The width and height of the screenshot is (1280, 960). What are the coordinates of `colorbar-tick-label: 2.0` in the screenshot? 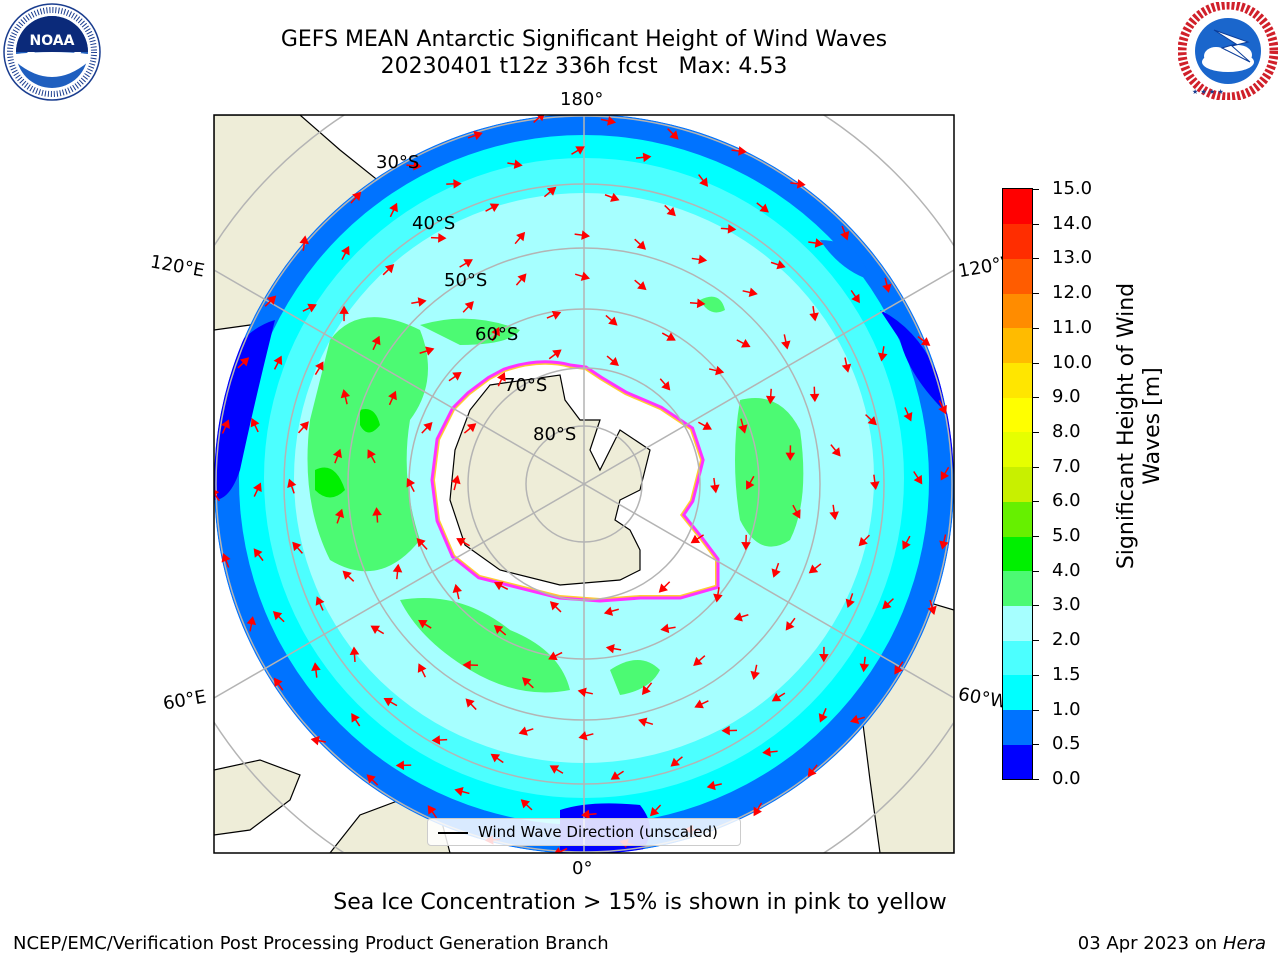 It's located at (1066, 640).